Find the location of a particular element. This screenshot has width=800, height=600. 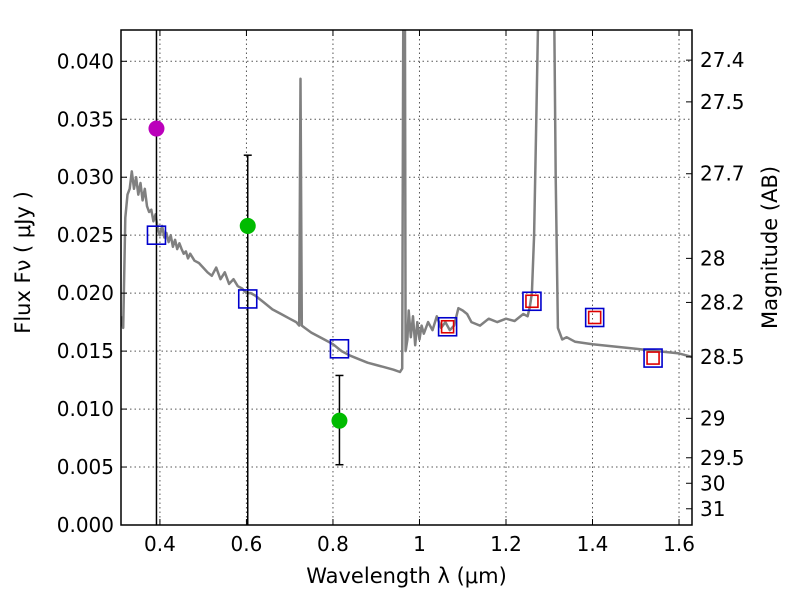

y-tick-label: 0.015 is located at coordinates (85, 351).